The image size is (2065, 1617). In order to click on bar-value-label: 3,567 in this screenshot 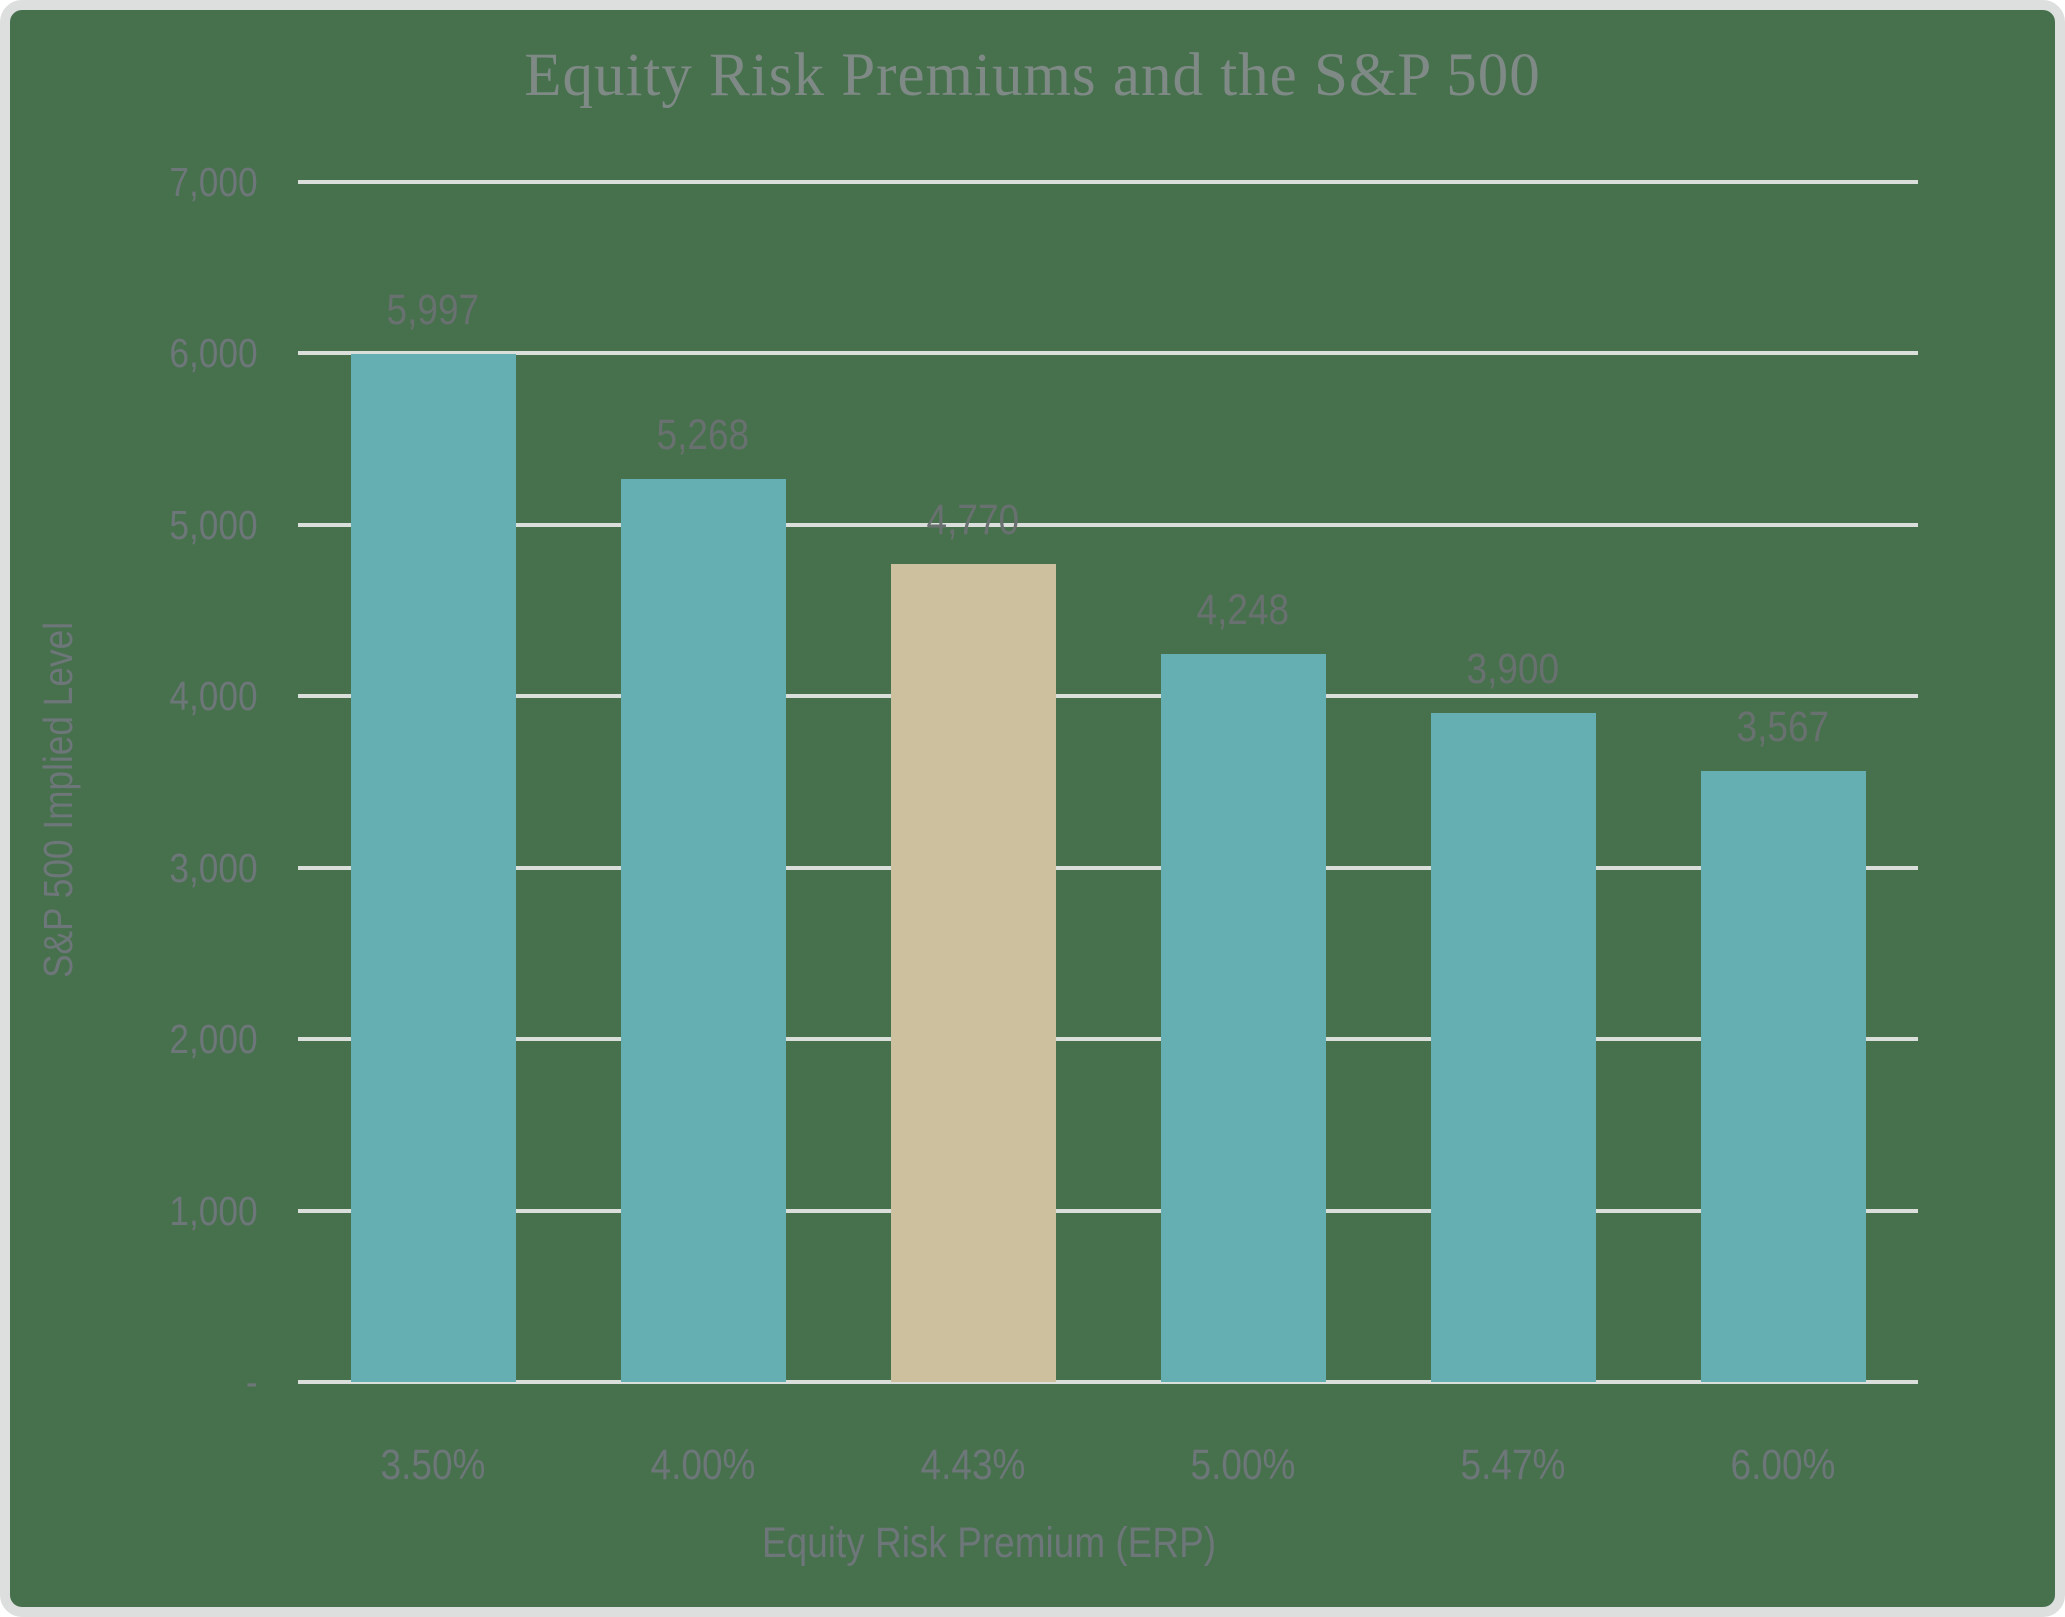, I will do `click(1783, 727)`.